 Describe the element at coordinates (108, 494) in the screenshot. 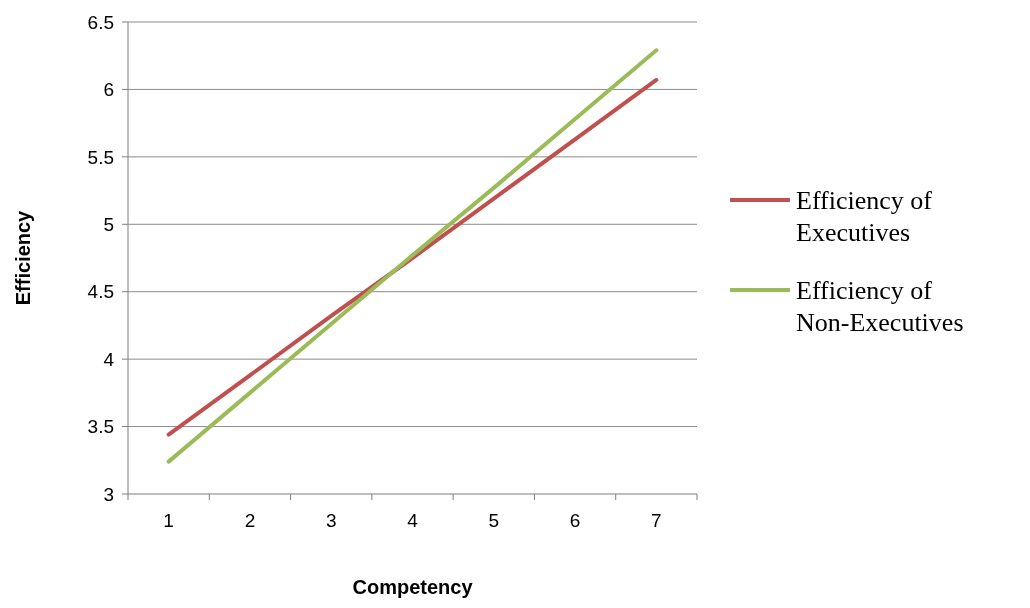

I see `y-tick-label: 3` at that location.